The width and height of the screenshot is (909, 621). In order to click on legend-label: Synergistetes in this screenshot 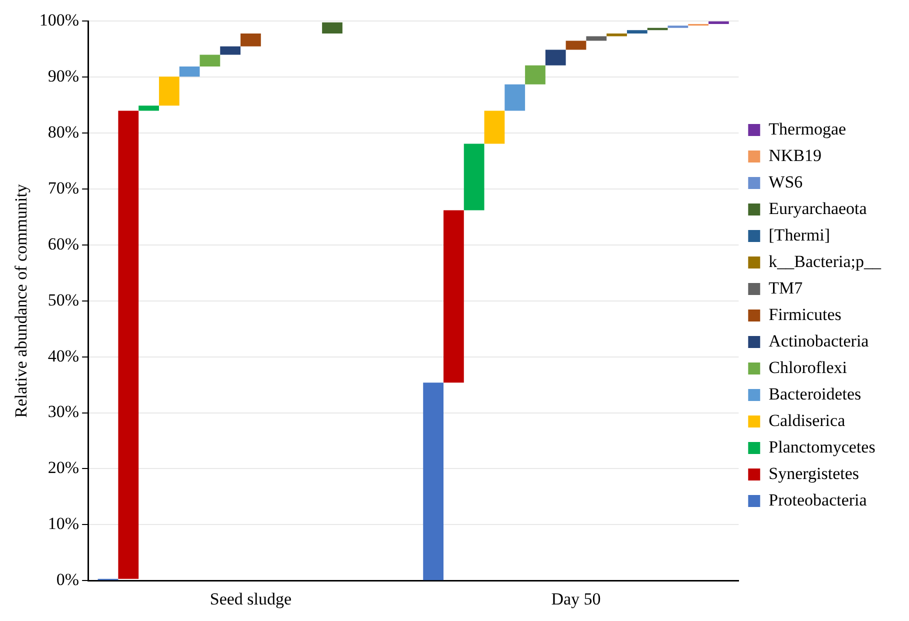, I will do `click(814, 473)`.